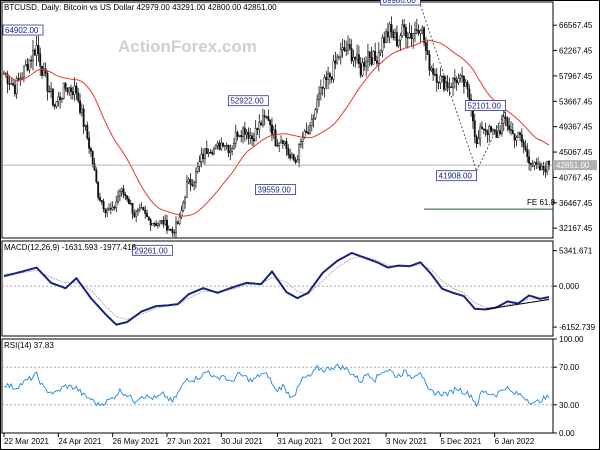  I want to click on price-annotation-label: 41908.00, so click(456, 176).